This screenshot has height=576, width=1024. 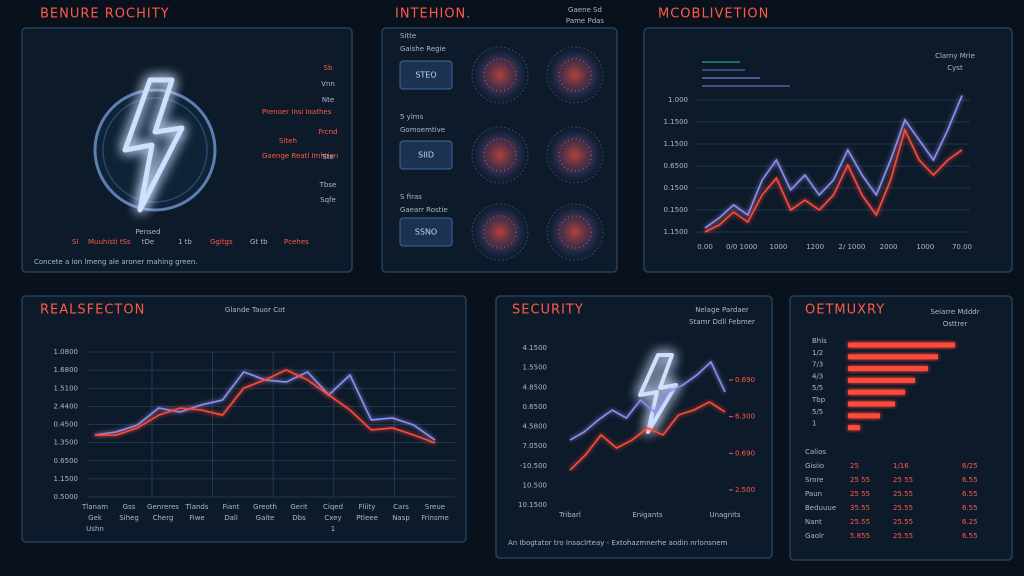 What do you see at coordinates (533, 466) in the screenshot?
I see `y-tick-label: -10.500` at bounding box center [533, 466].